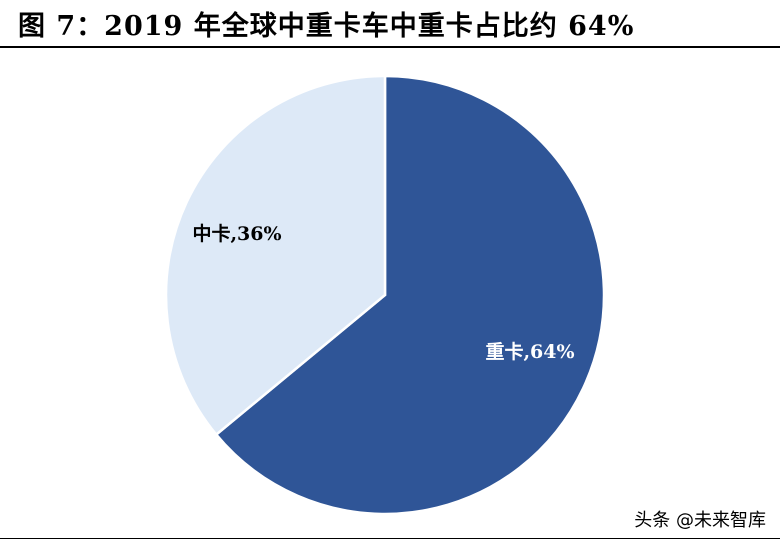  Describe the element at coordinates (236, 233) in the screenshot. I see `slice-label-medium-truck: 中卡,36%` at that location.